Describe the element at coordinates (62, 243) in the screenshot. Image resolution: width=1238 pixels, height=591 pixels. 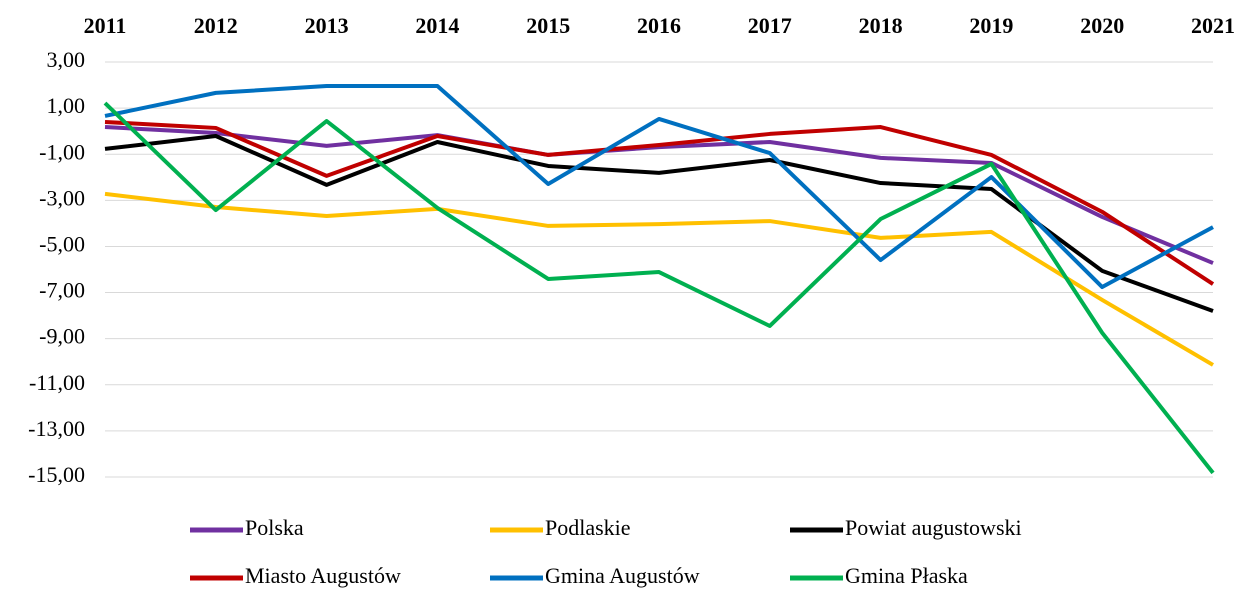
I see `y-tick-label: -5,00` at that location.